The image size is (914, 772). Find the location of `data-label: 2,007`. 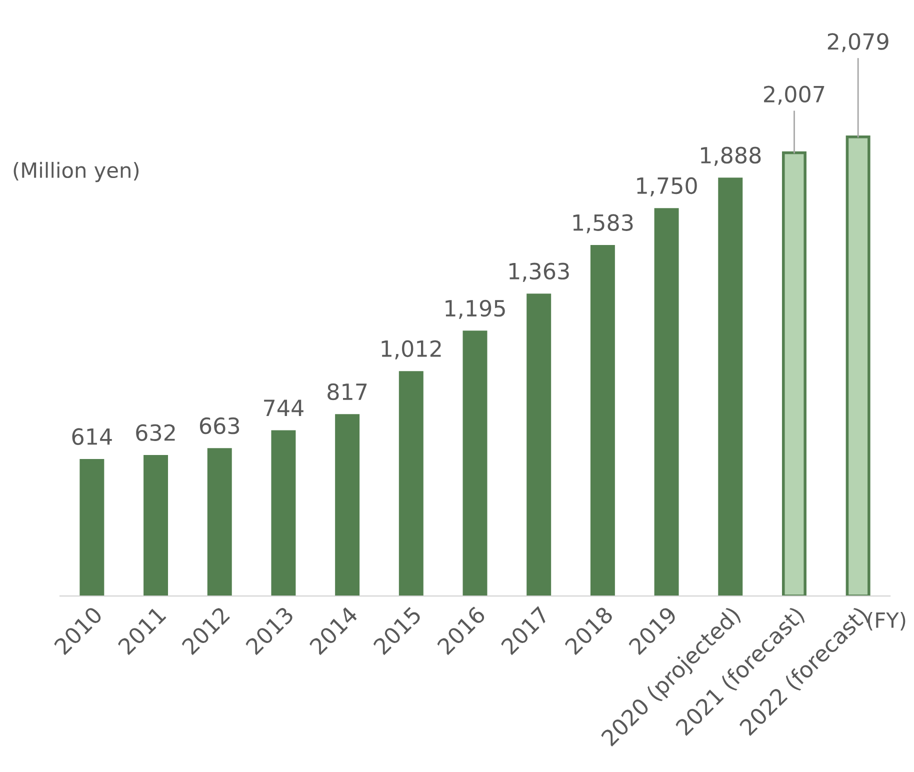

data-label: 2,007 is located at coordinates (794, 95).